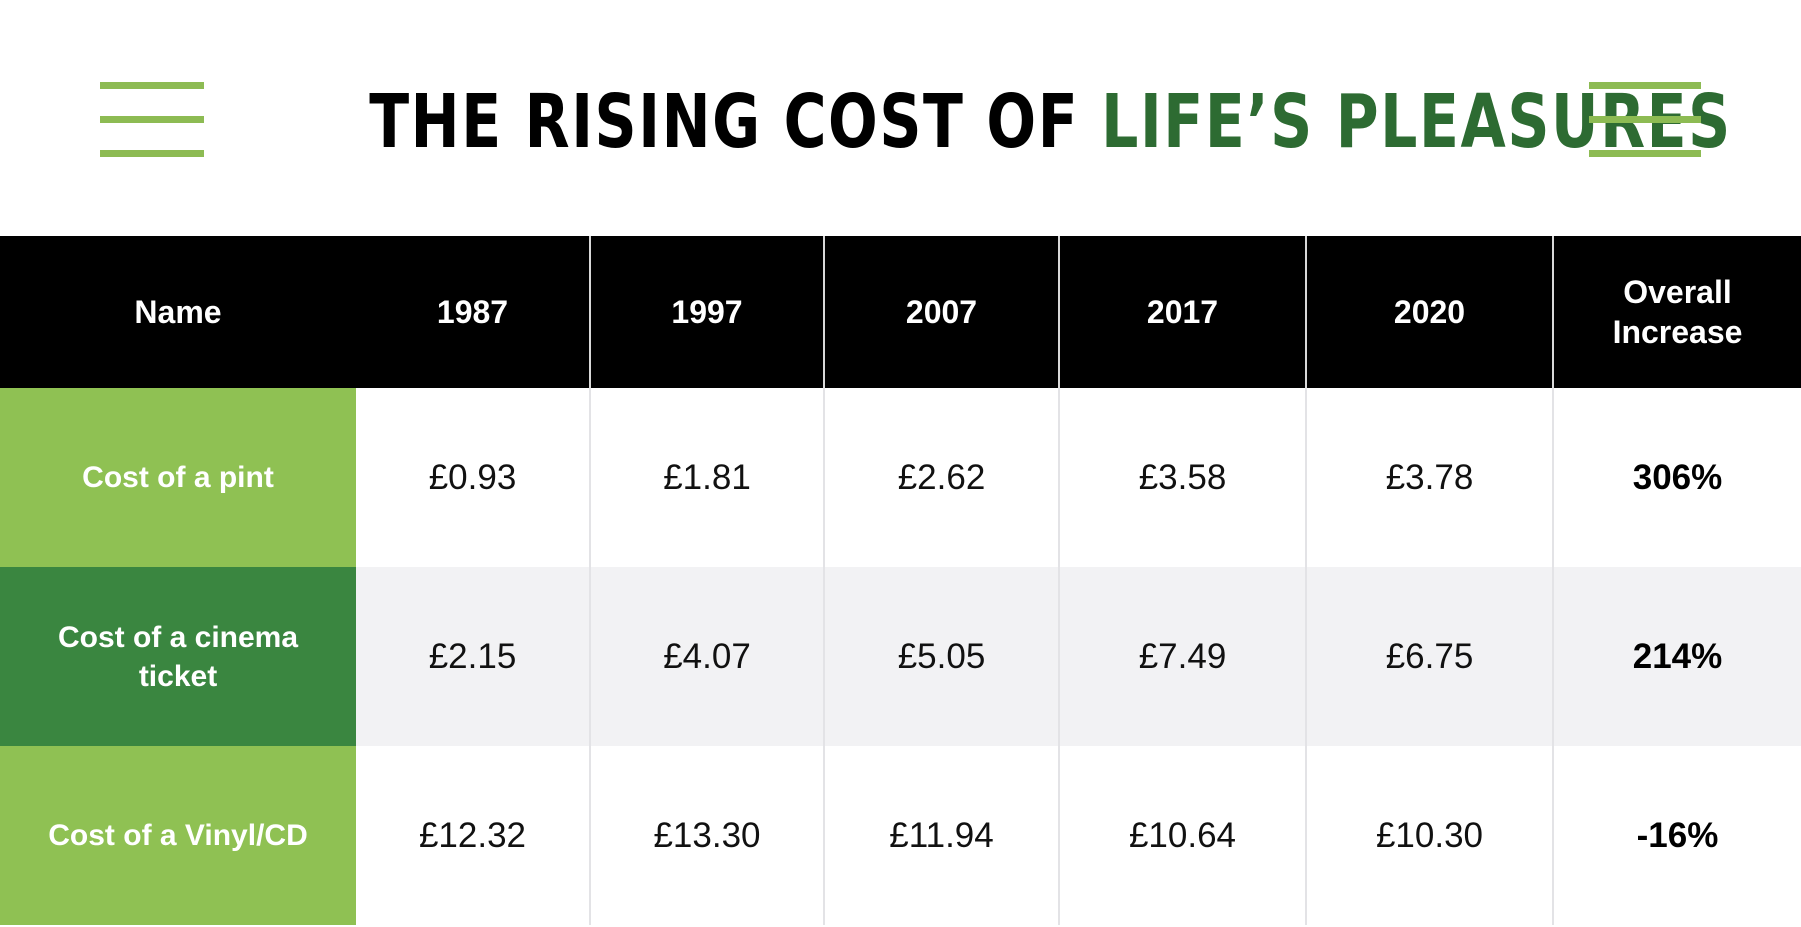 The height and width of the screenshot is (927, 1801). I want to click on decorative-lines-left, so click(152, 121).